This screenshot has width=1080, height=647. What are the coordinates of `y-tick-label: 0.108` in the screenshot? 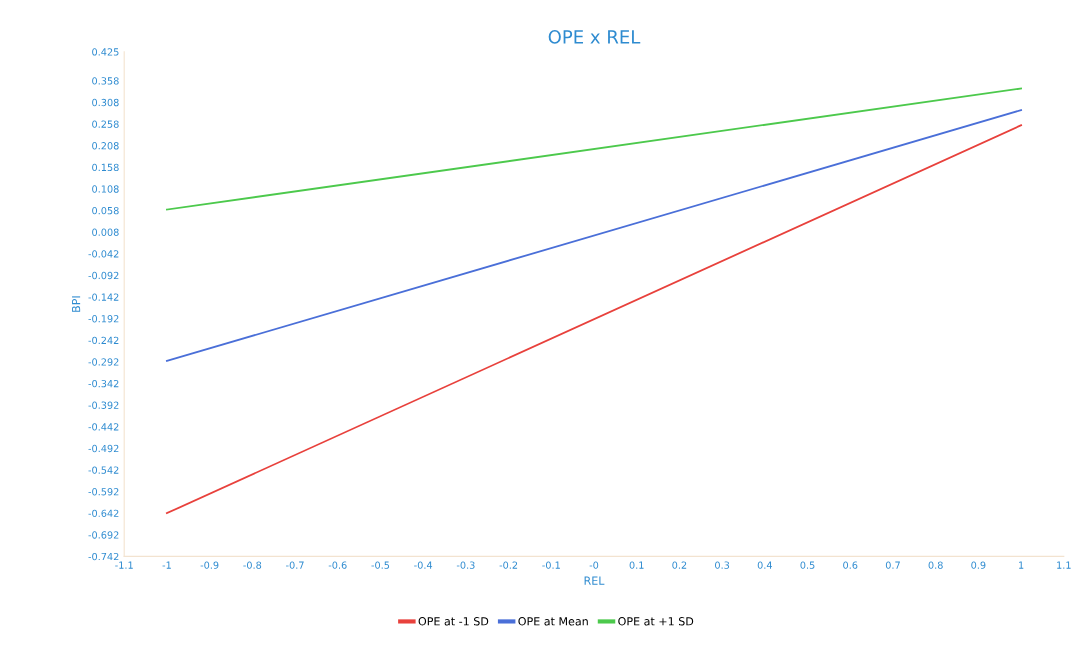 It's located at (105, 189).